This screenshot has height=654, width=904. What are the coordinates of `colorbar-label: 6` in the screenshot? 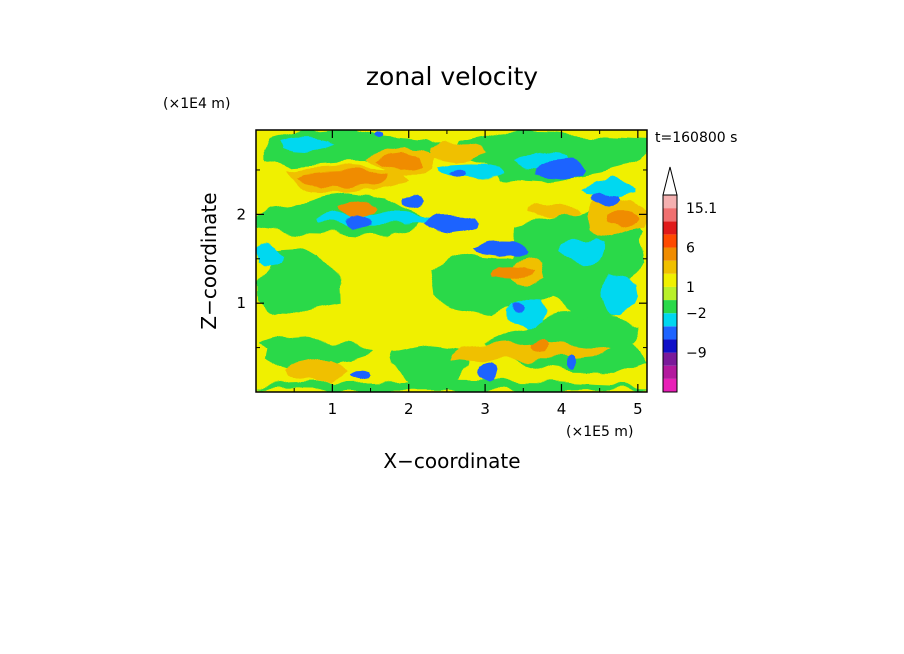 It's located at (690, 249).